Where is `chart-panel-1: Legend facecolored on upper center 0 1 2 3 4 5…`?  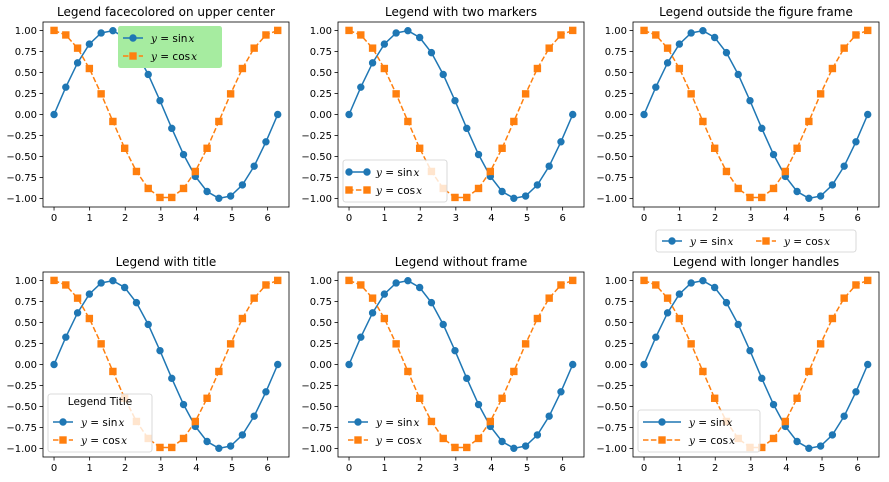
chart-panel-1: Legend facecolored on upper center 0 1 2 3 4 5… is located at coordinates (148, 114).